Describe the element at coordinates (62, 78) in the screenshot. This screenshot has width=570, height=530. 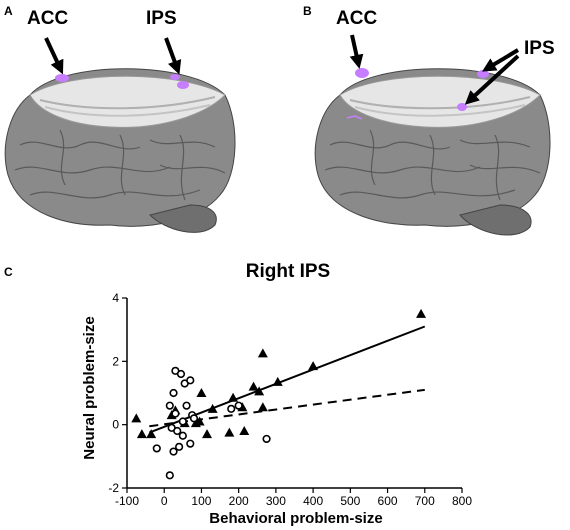
I see `acc-activation-a` at that location.